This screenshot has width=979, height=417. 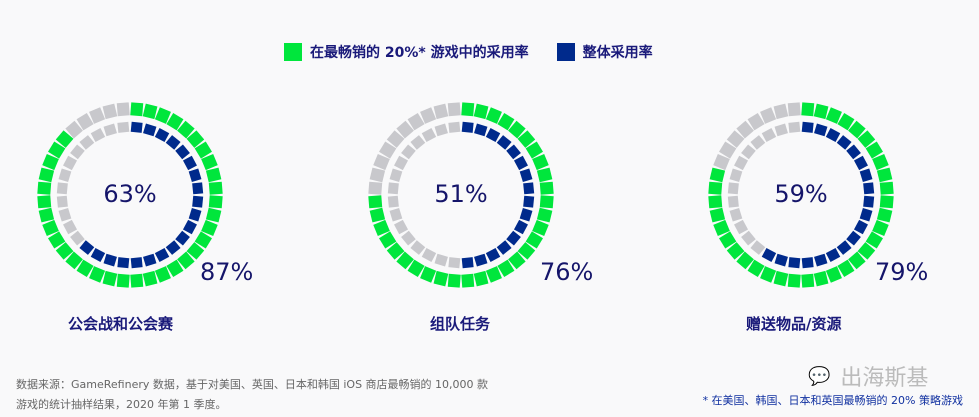 I want to click on source-line-2: 游戏的统计抽样结果，2020 年第 1 季度。, so click(x=121, y=404).